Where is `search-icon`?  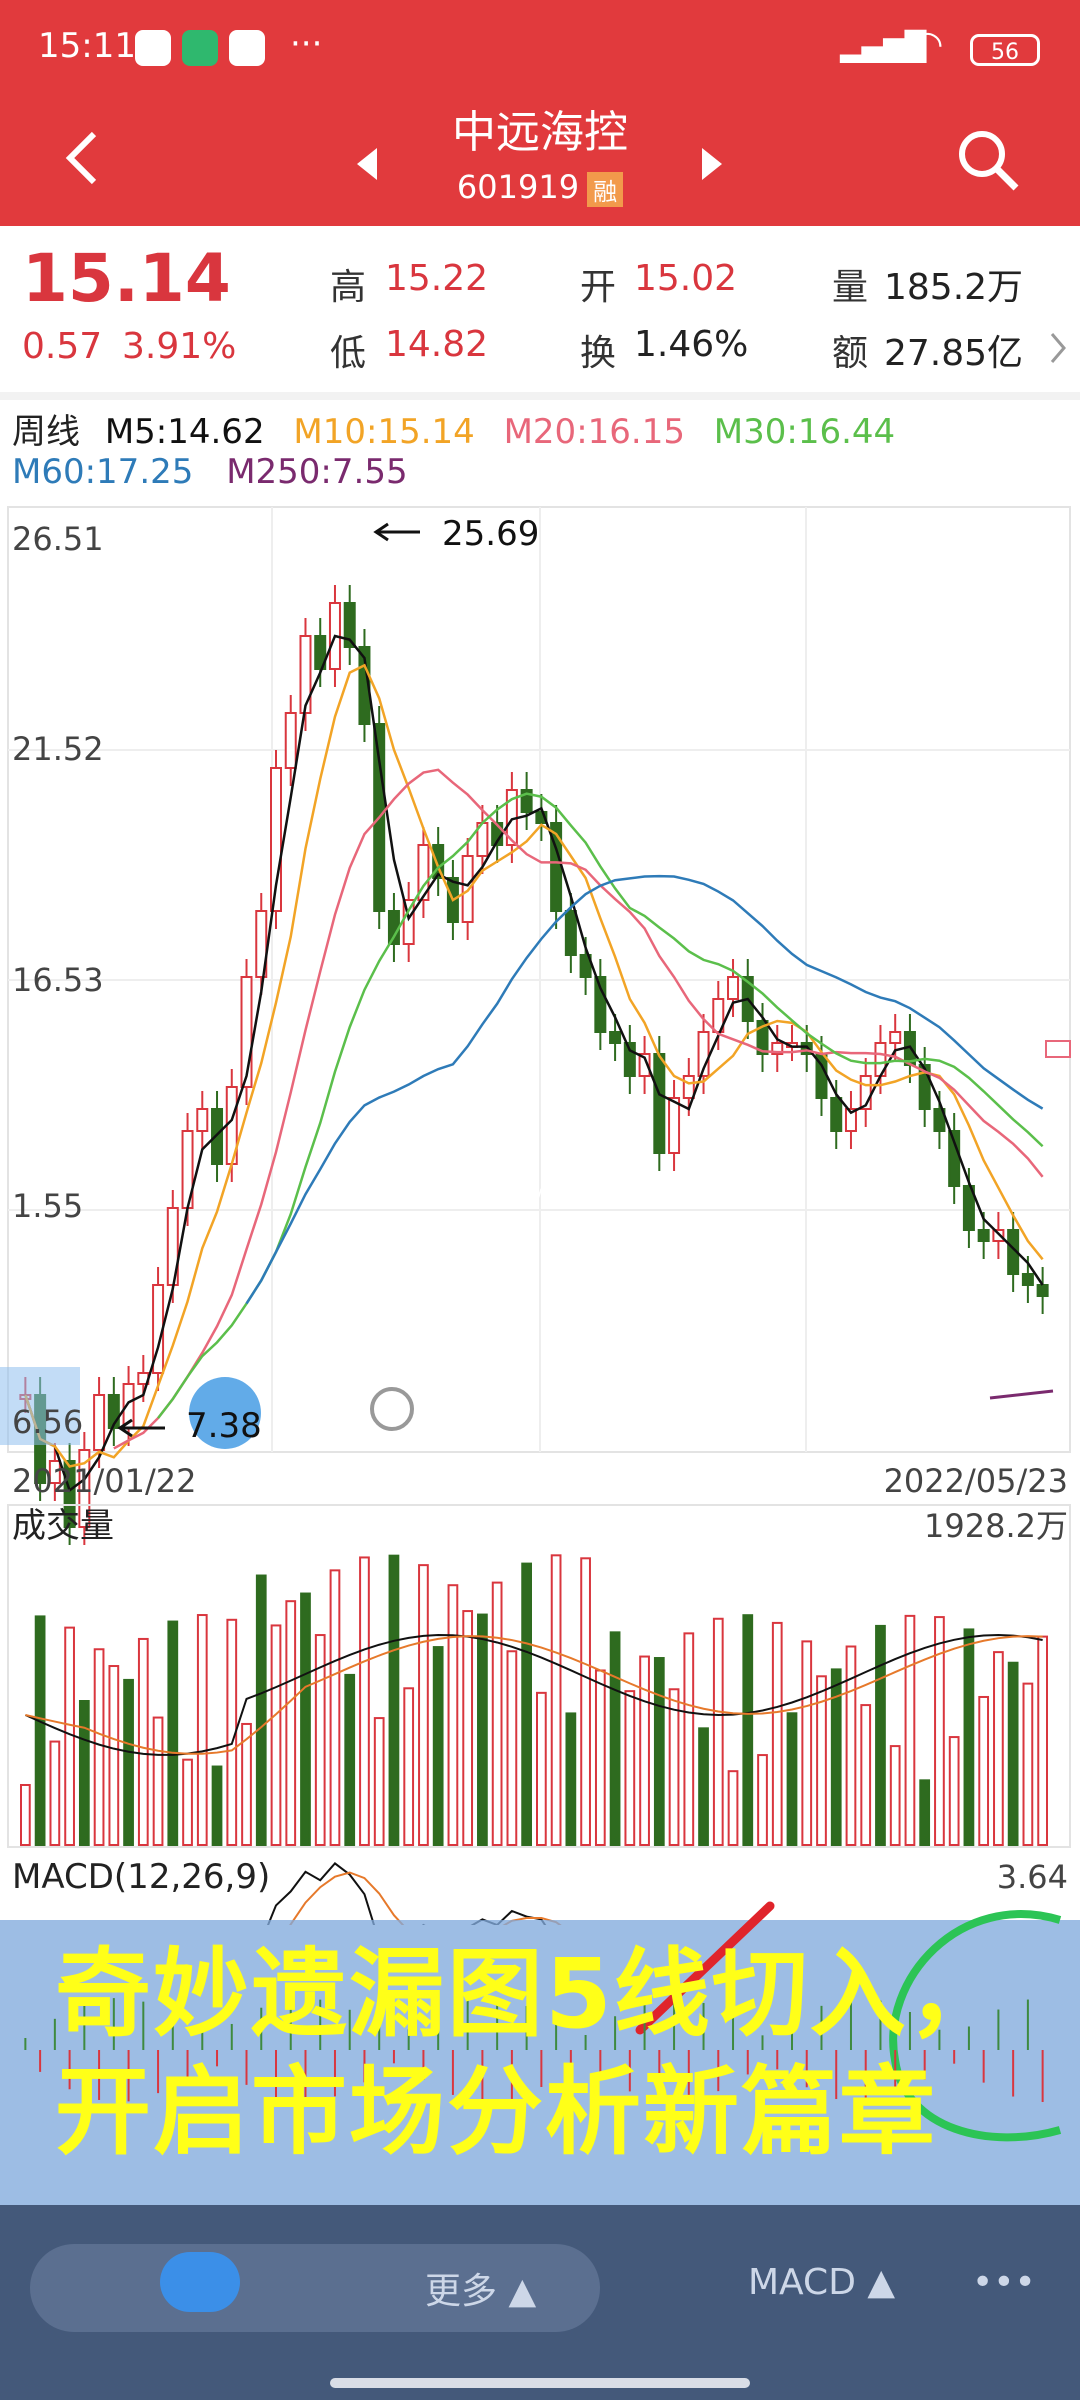
search-icon is located at coordinates (988, 160).